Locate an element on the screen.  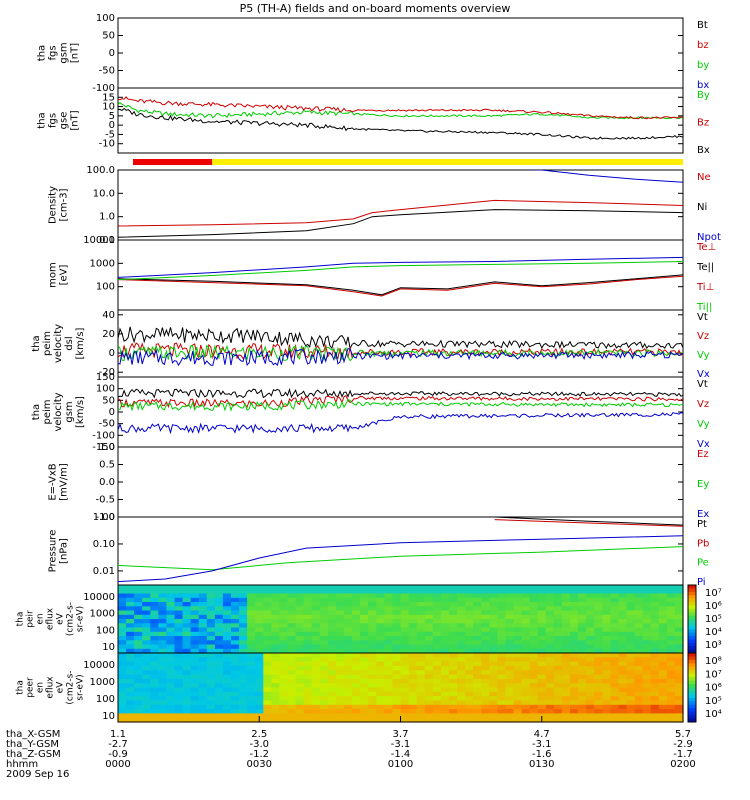
series-line-pi is located at coordinates (400, 559).